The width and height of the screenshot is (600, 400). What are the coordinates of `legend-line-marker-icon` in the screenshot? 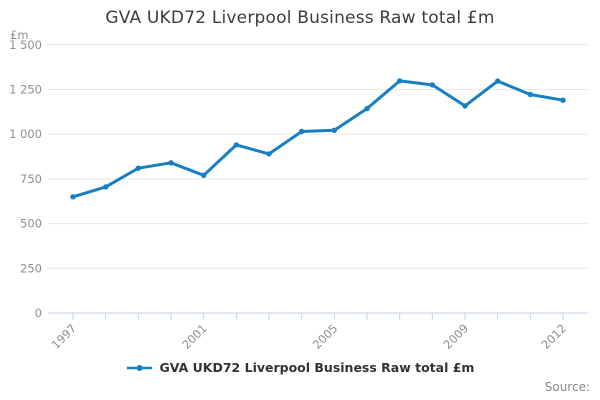 It's located at (139, 367).